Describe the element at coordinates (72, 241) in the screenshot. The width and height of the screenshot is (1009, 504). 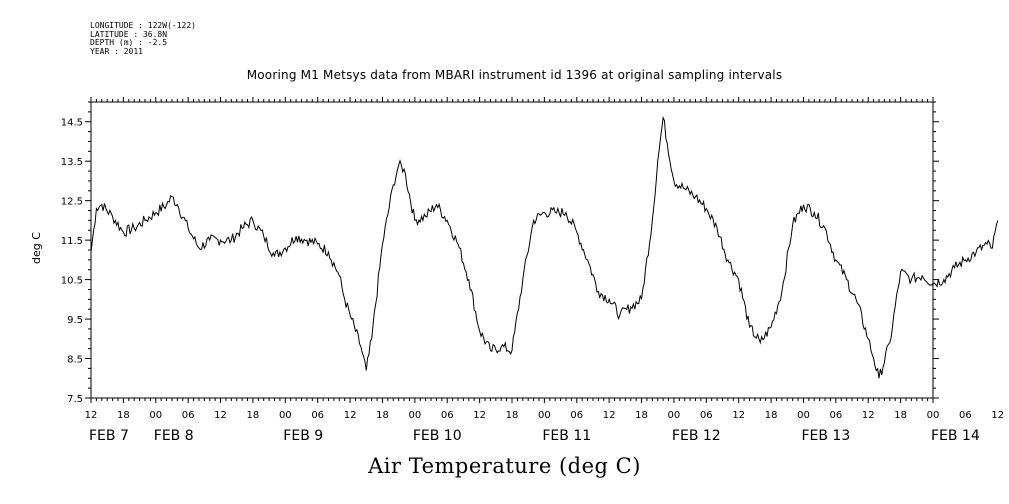
I see `y-tick-label: 11.5` at that location.